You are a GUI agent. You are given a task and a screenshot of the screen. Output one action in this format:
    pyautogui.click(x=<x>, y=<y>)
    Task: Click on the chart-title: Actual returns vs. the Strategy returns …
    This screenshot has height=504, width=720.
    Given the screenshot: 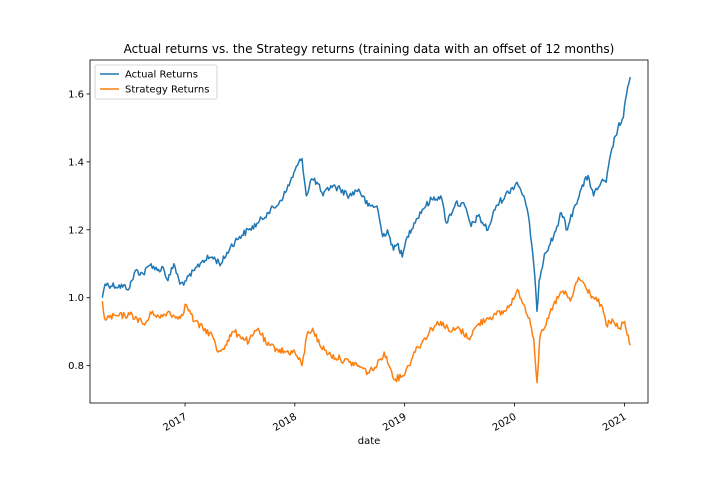 What is the action you would take?
    pyautogui.click(x=369, y=49)
    